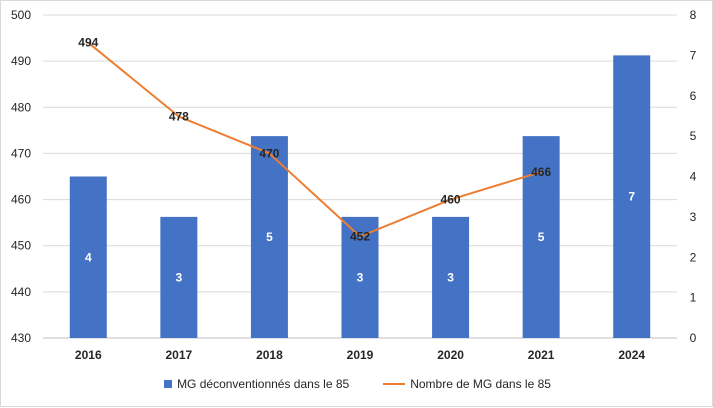  What do you see at coordinates (21, 338) in the screenshot?
I see `y-tick-label-left: 430` at bounding box center [21, 338].